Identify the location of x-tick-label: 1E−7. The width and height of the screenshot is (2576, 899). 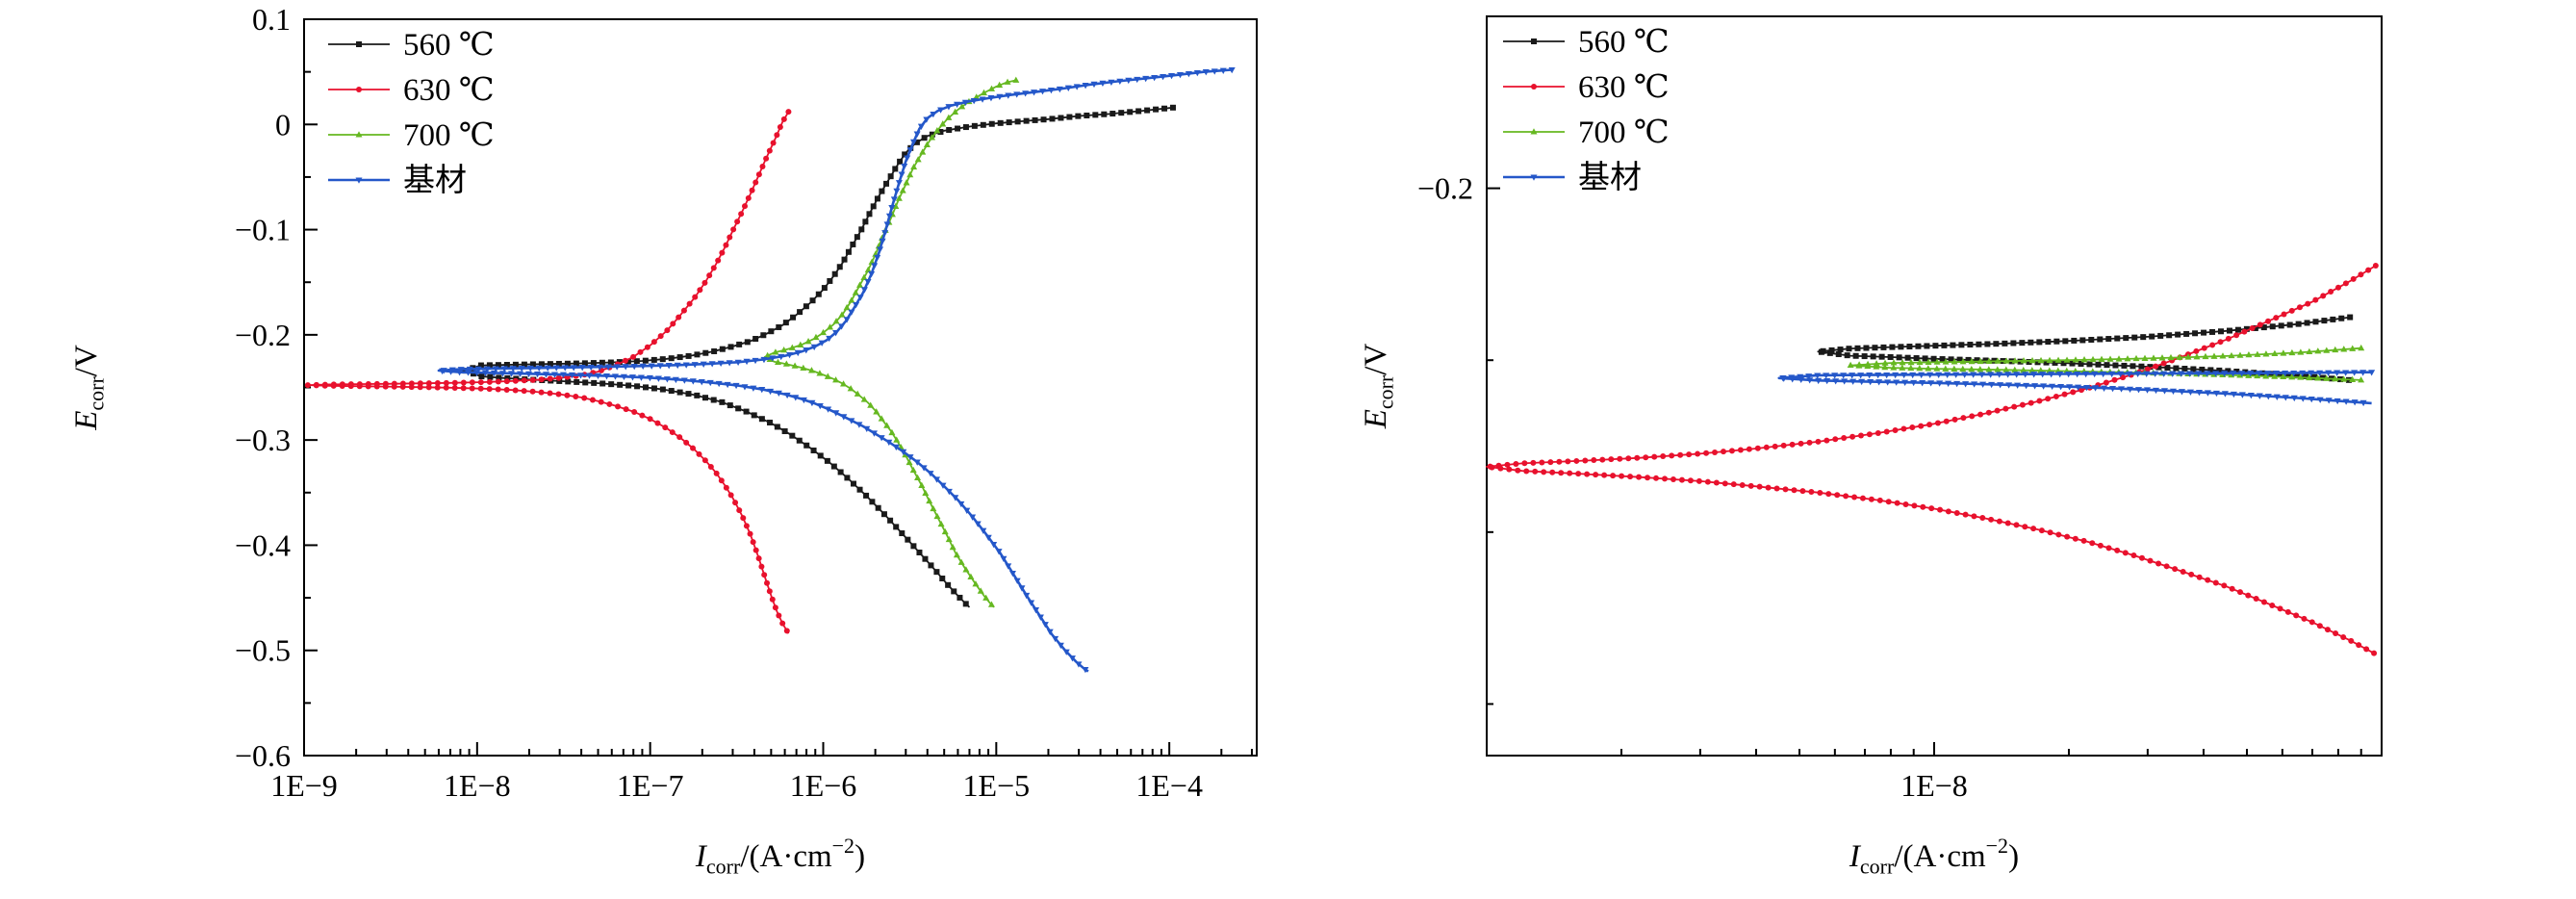
(650, 785).